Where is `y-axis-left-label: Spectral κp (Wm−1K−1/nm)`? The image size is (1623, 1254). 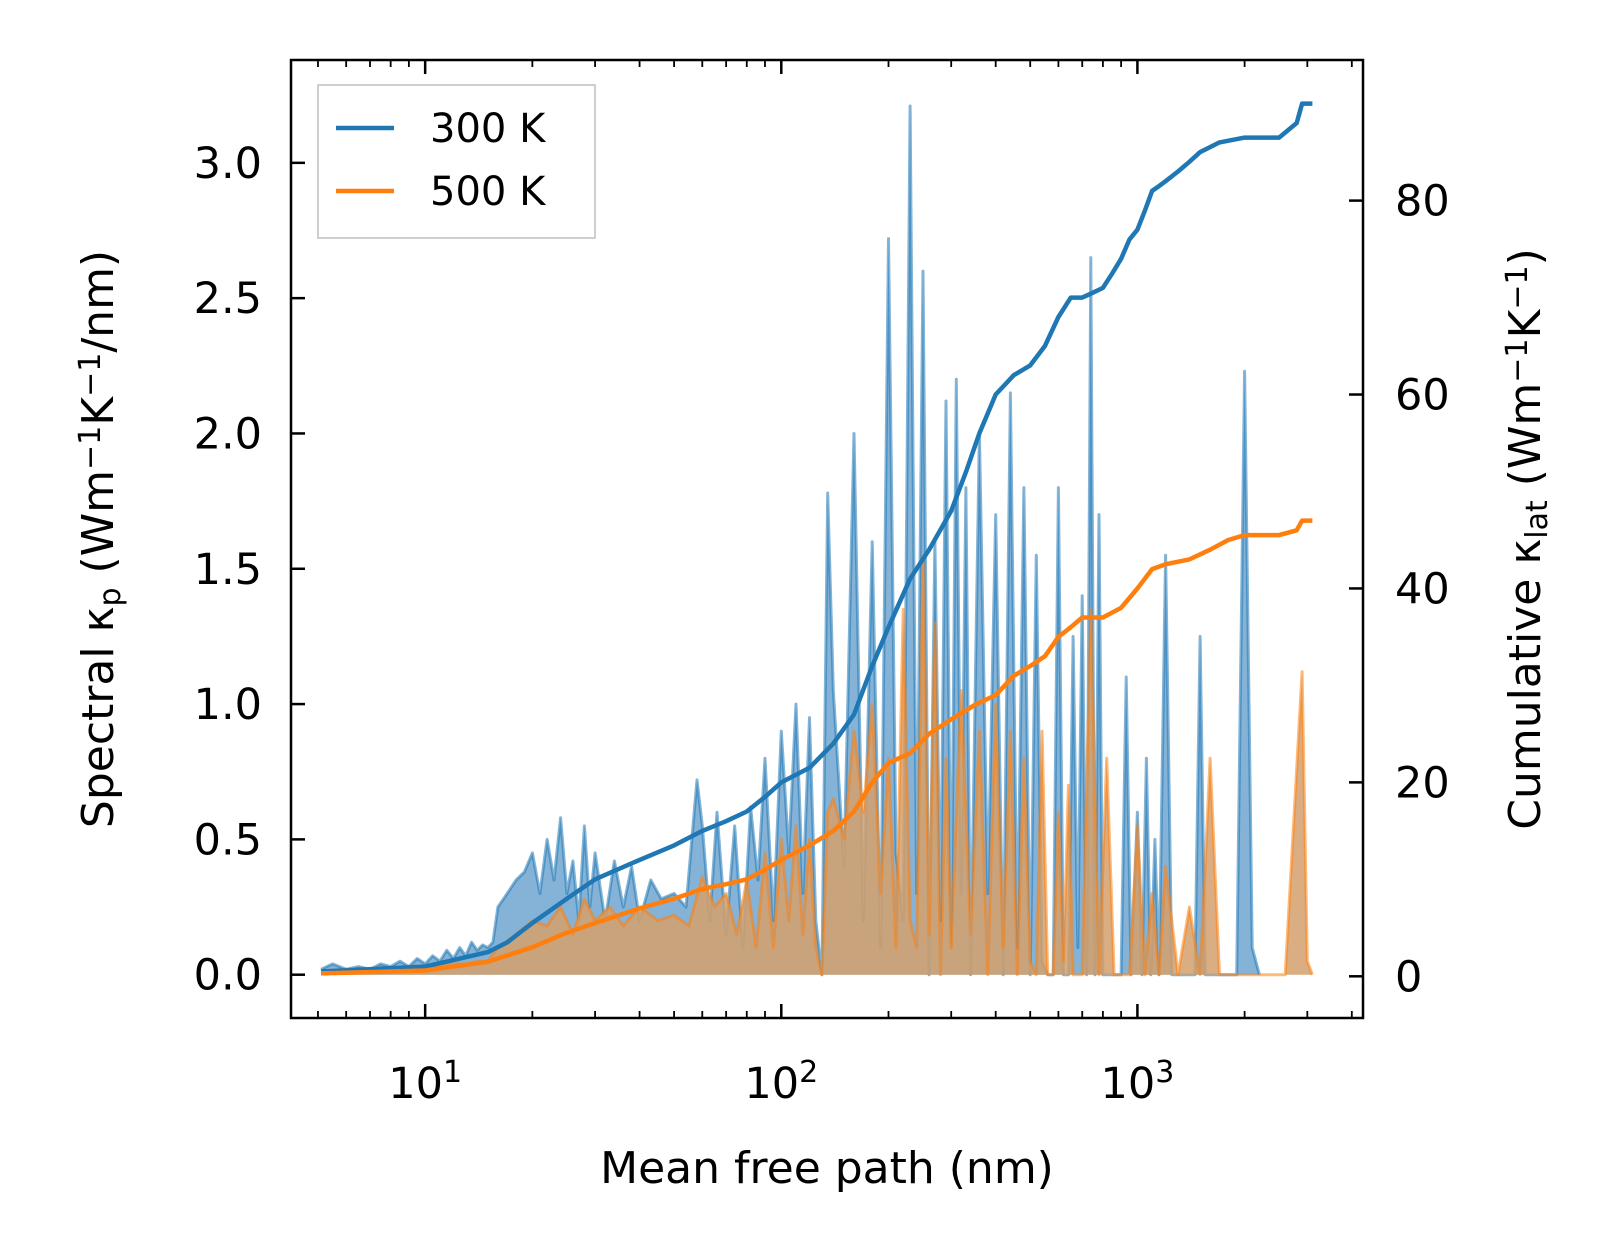 y-axis-left-label: Spectral κp (Wm−1K−1/nm) is located at coordinates (100, 539).